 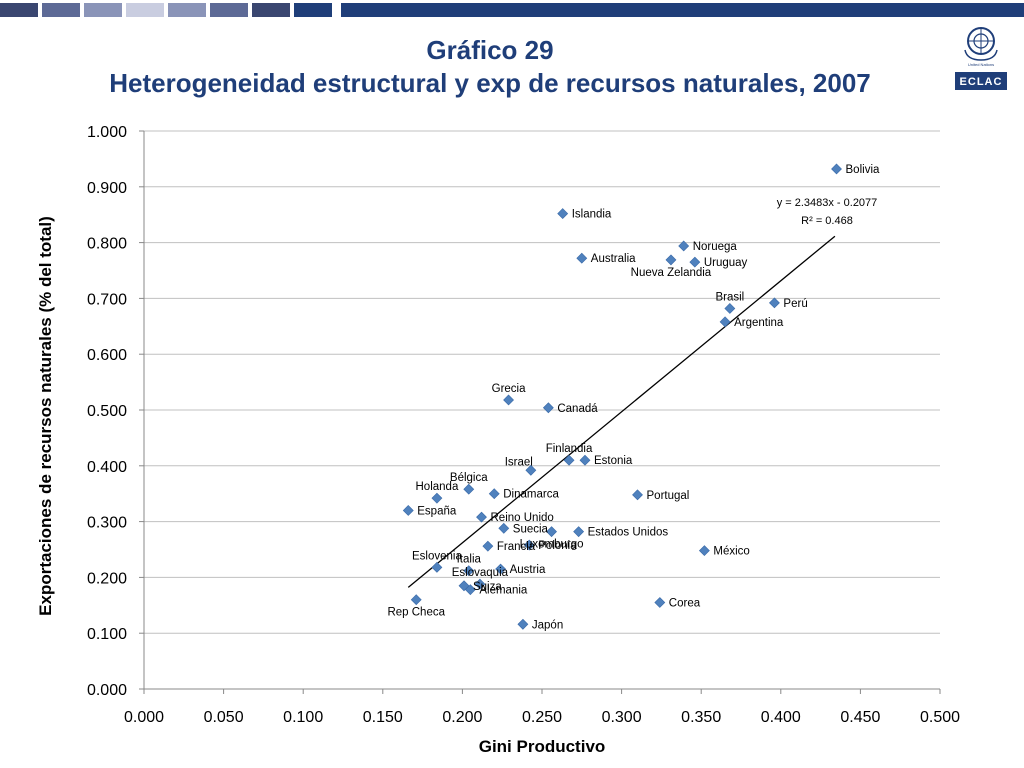 I want to click on y-tick-label: 0.700, so click(x=107, y=299).